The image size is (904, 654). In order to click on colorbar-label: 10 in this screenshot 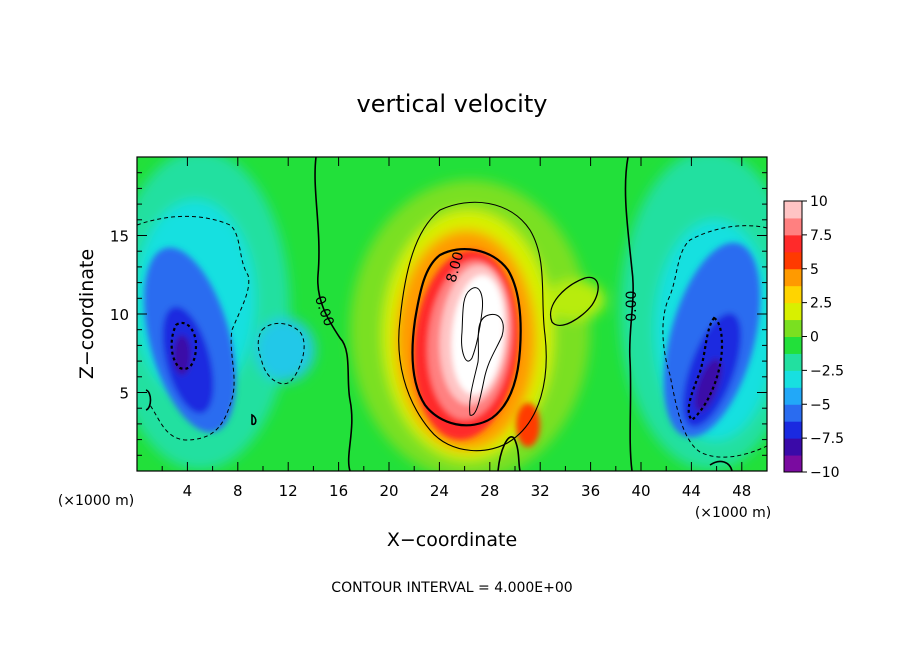, I will do `click(819, 202)`.